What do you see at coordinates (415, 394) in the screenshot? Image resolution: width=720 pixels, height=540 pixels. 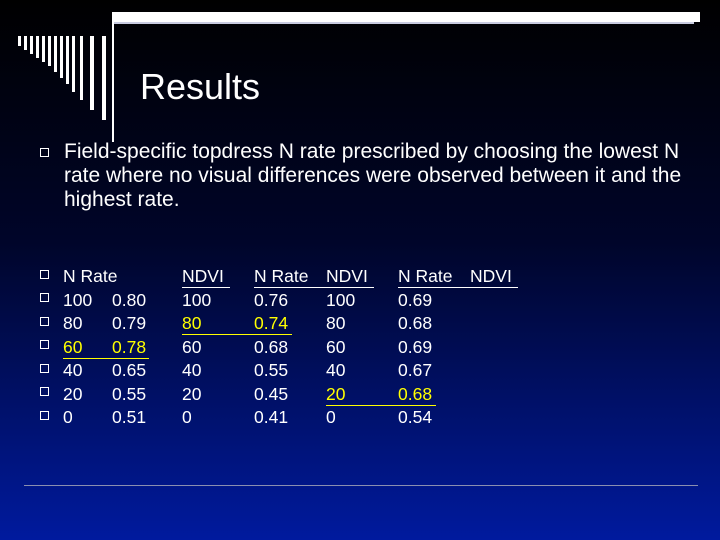 I see `highlighted-cell: 0.68` at bounding box center [415, 394].